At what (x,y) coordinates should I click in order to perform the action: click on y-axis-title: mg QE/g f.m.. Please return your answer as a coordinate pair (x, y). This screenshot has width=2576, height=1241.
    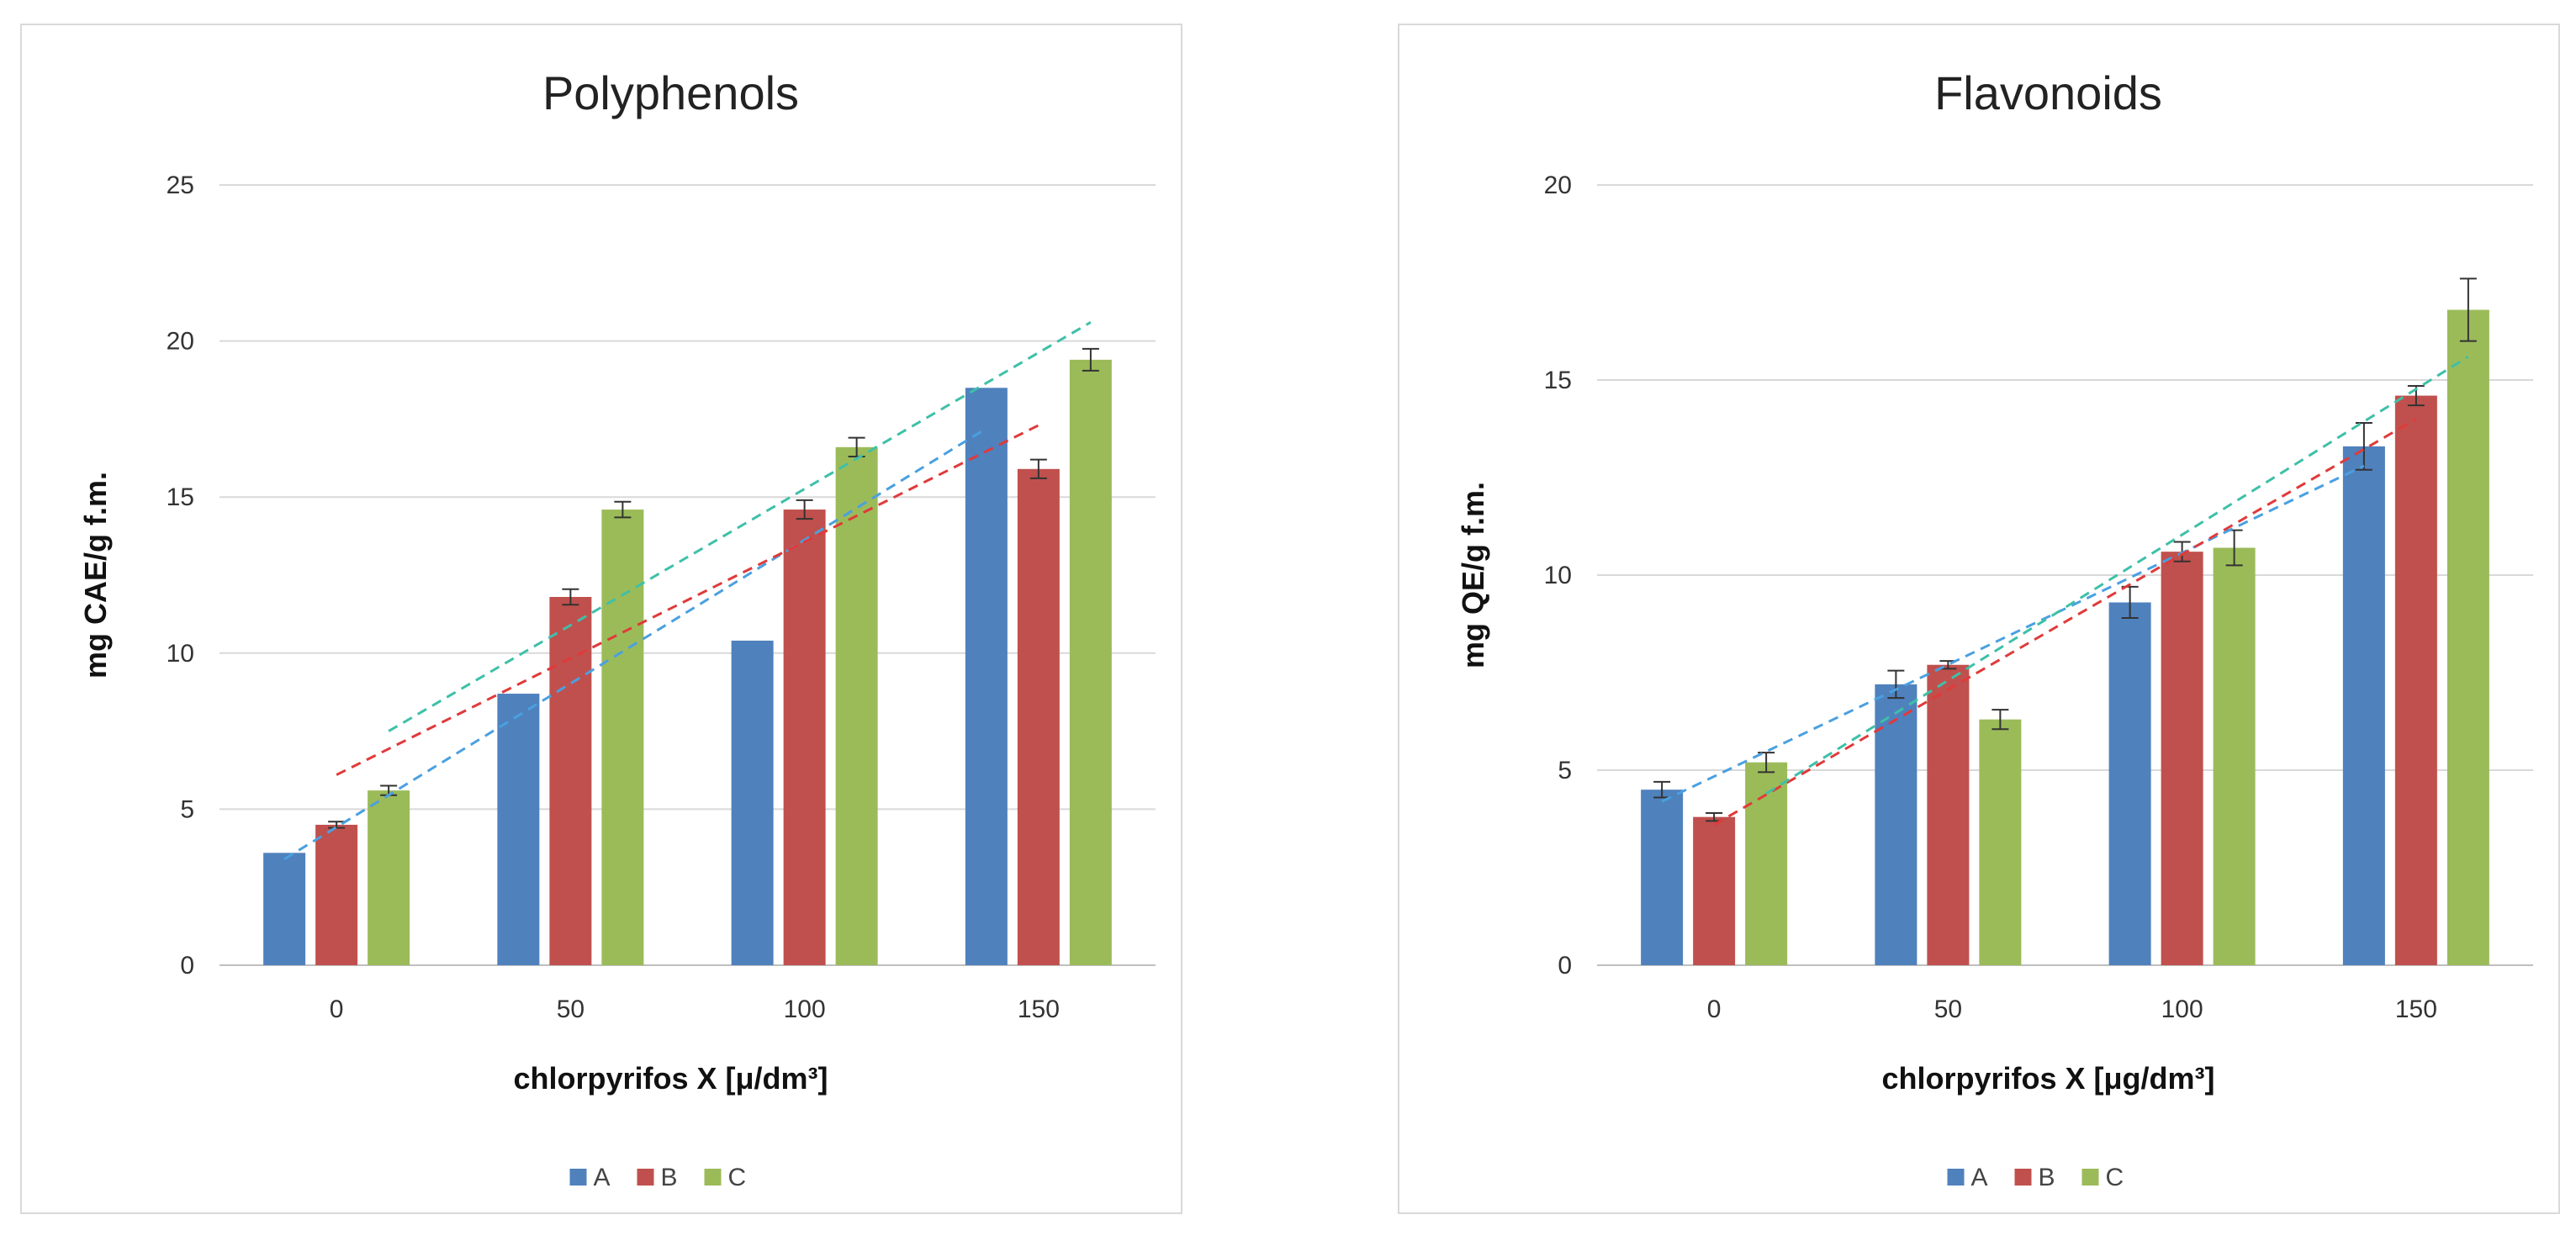
    Looking at the image, I should click on (1473, 575).